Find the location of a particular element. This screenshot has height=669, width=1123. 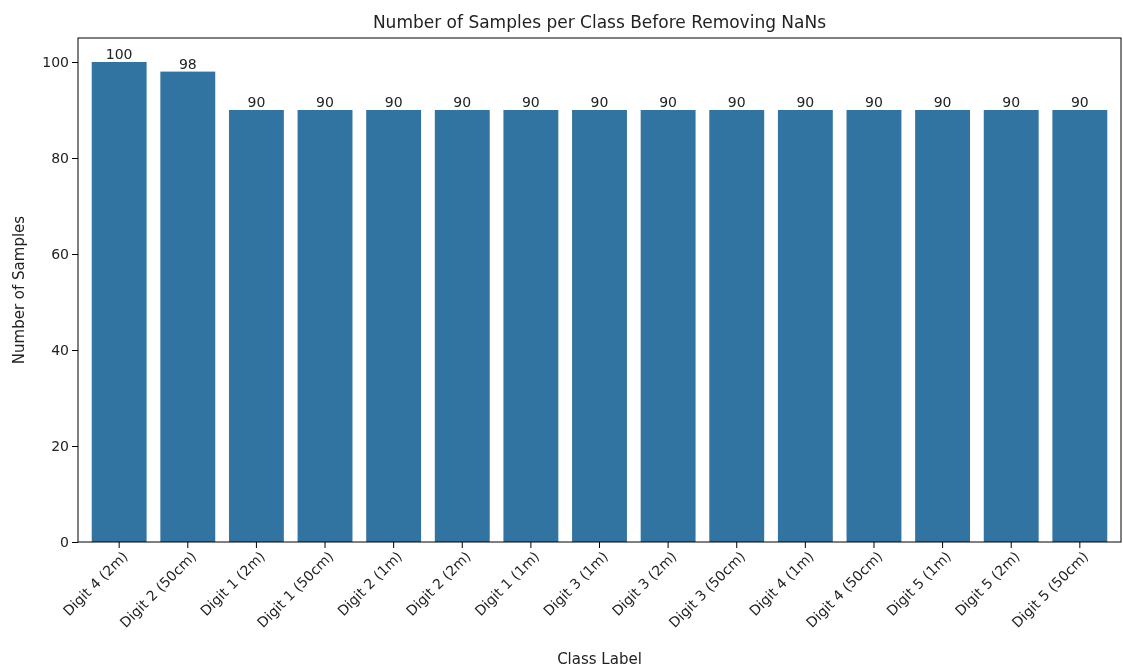

data-label: 98 is located at coordinates (187, 63).